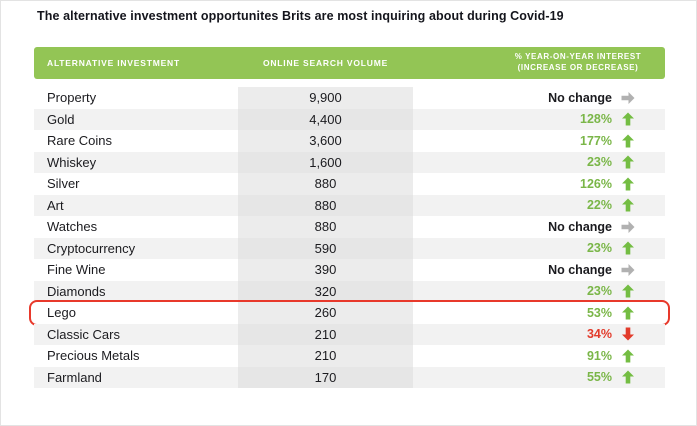 The height and width of the screenshot is (426, 697). What do you see at coordinates (539, 141) in the screenshot?
I see `yoy-change-cell: 177%` at bounding box center [539, 141].